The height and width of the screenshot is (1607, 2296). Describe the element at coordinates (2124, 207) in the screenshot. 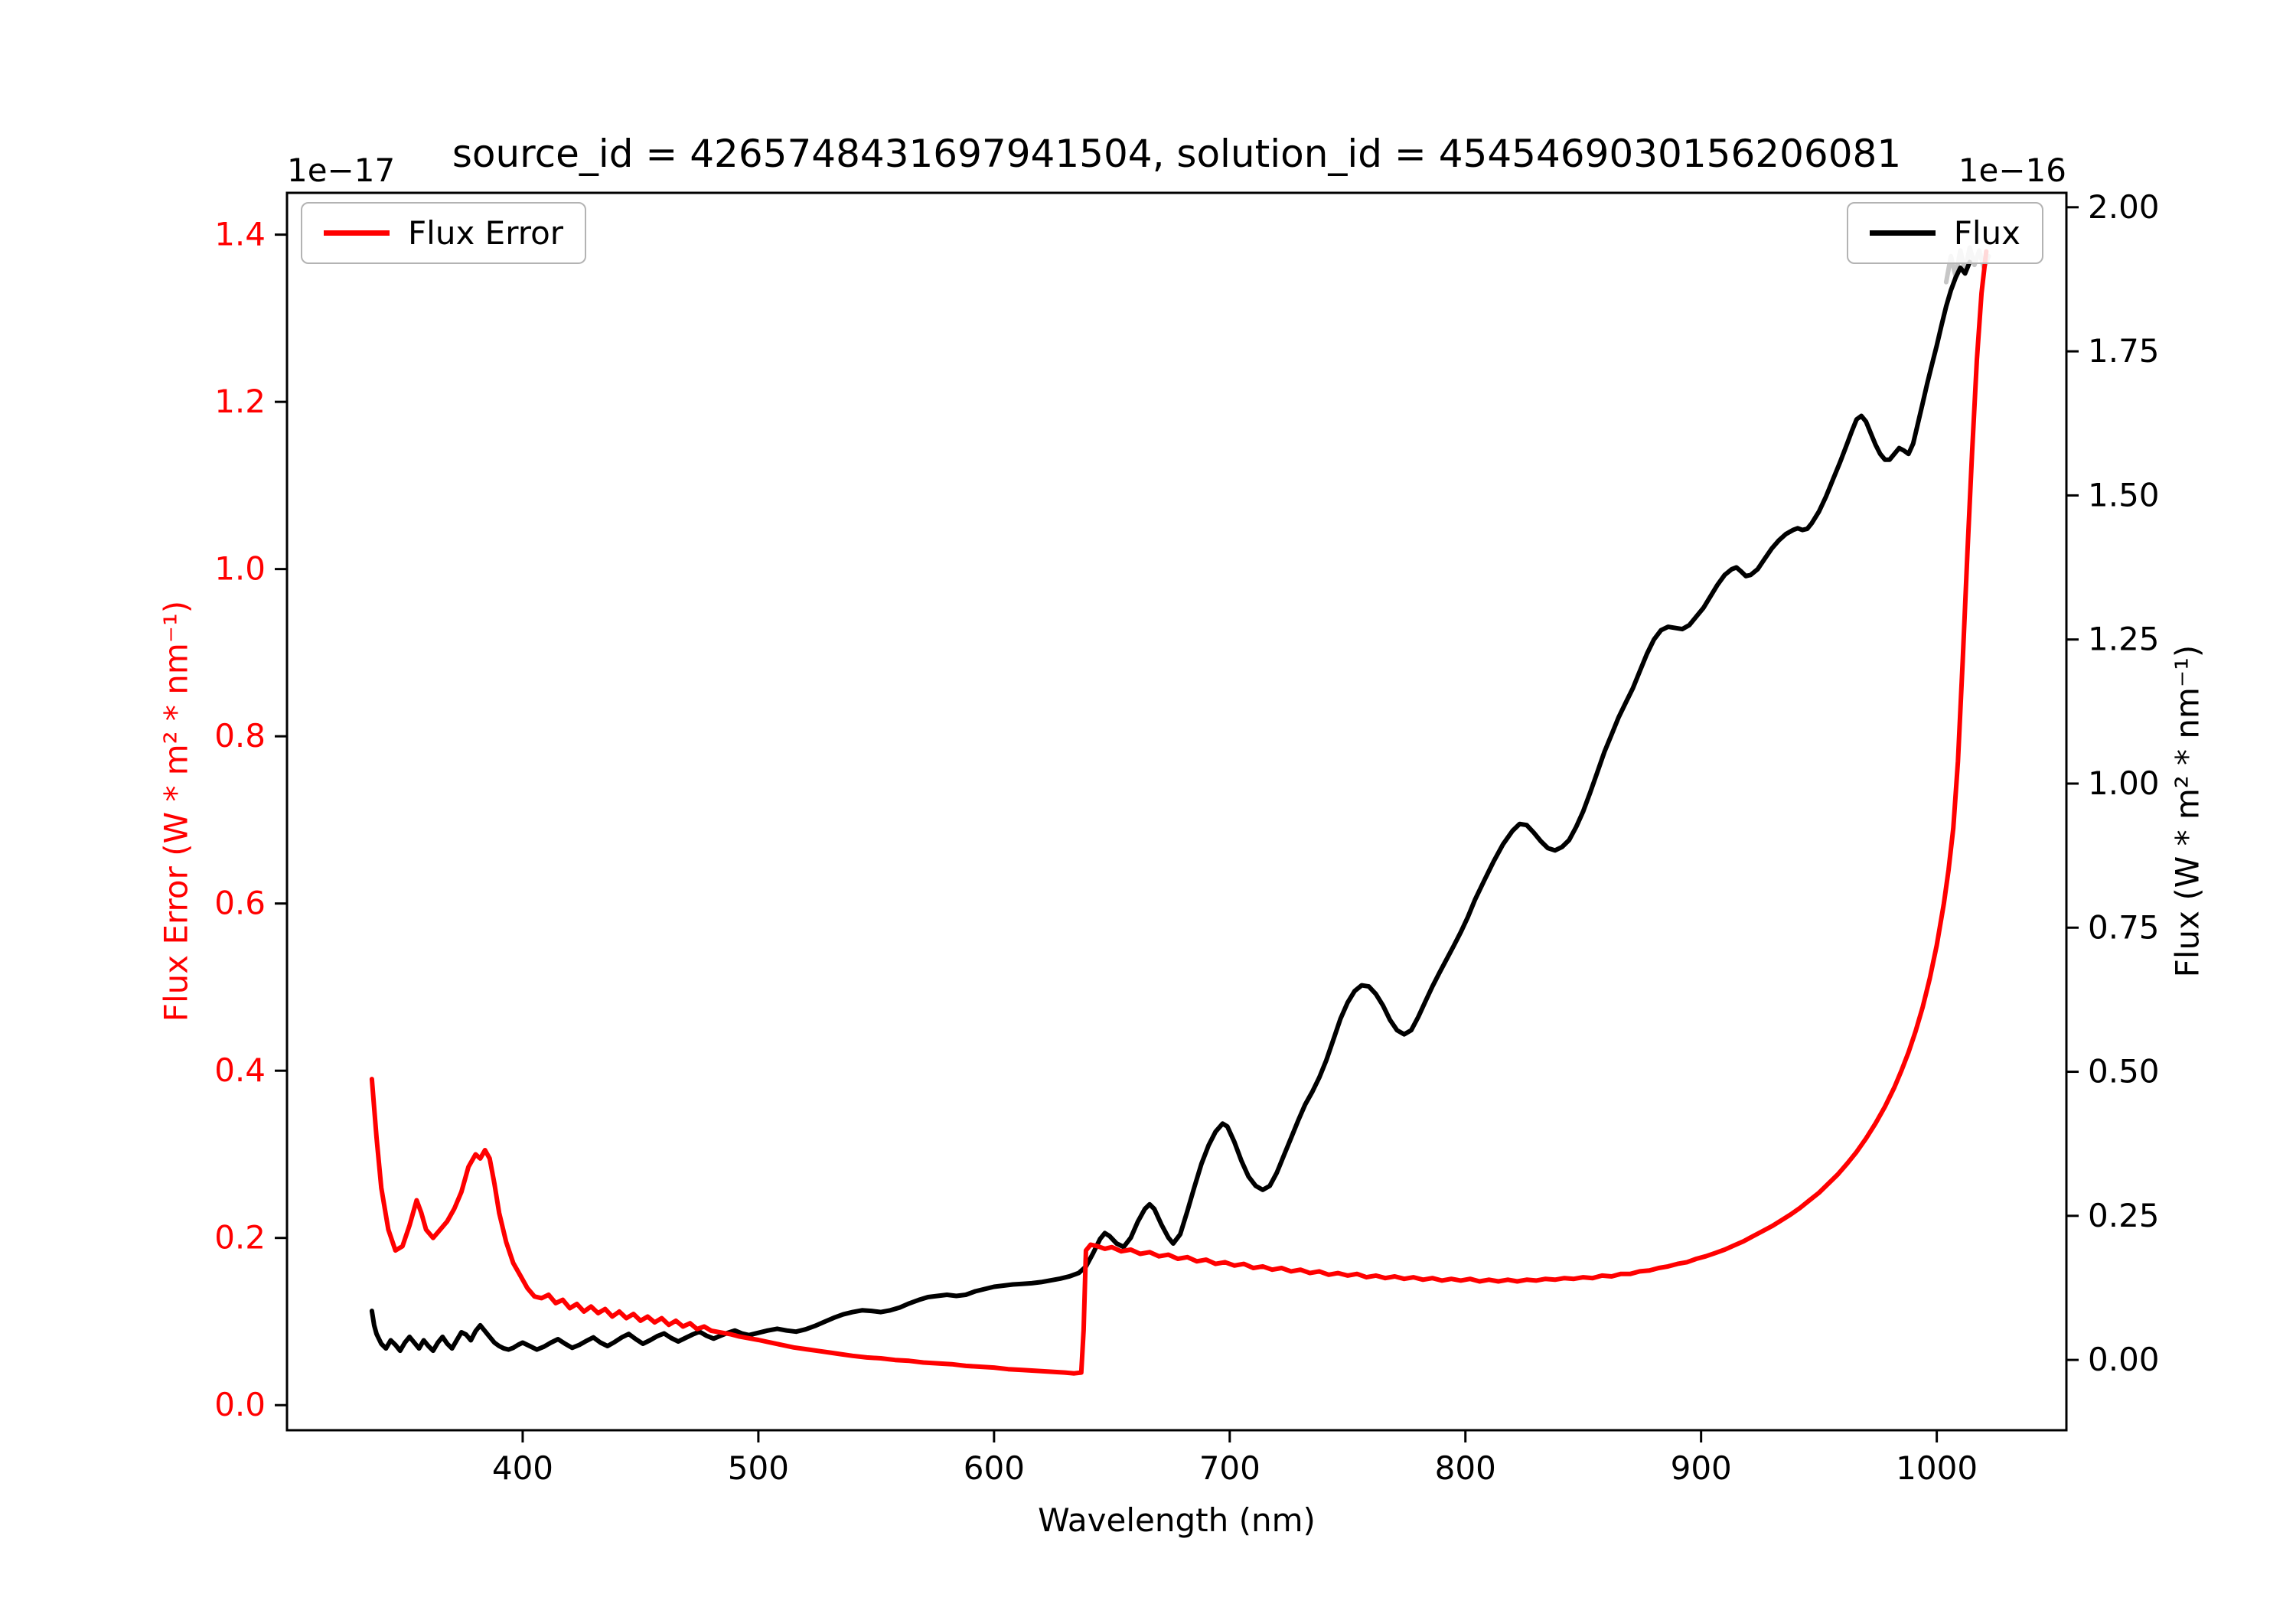

I see `y-right-tick-label: 2.00` at that location.